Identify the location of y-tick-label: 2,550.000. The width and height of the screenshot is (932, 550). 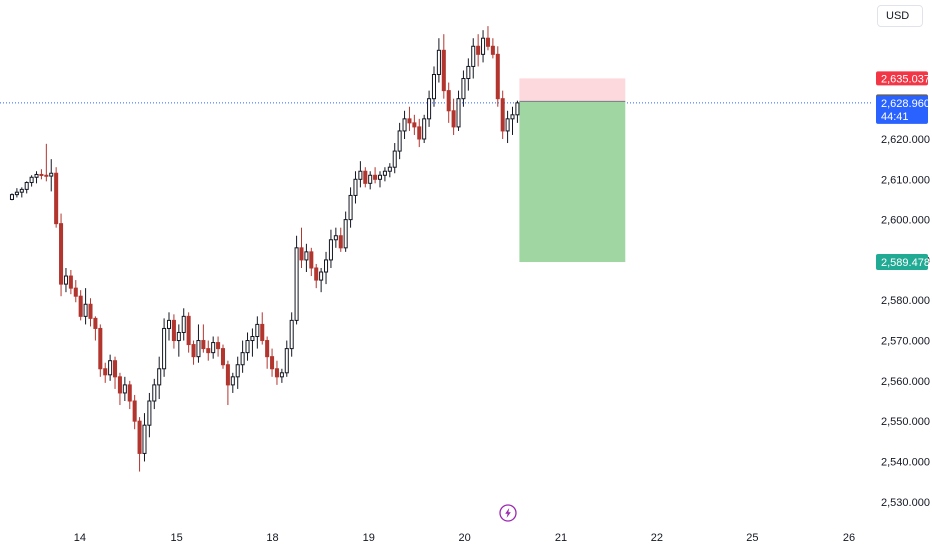
(905, 422).